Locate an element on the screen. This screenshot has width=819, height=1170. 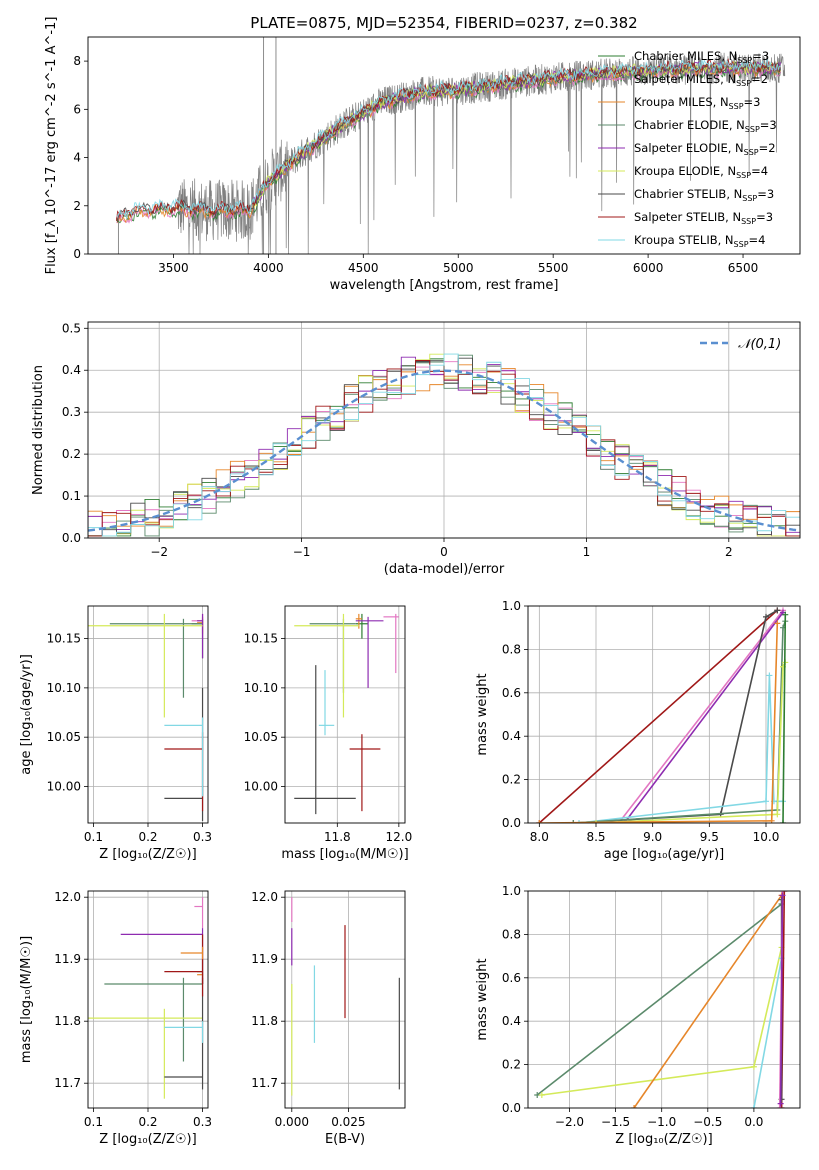
residuals-ytick-label: 0.5 is located at coordinates (71, 328).